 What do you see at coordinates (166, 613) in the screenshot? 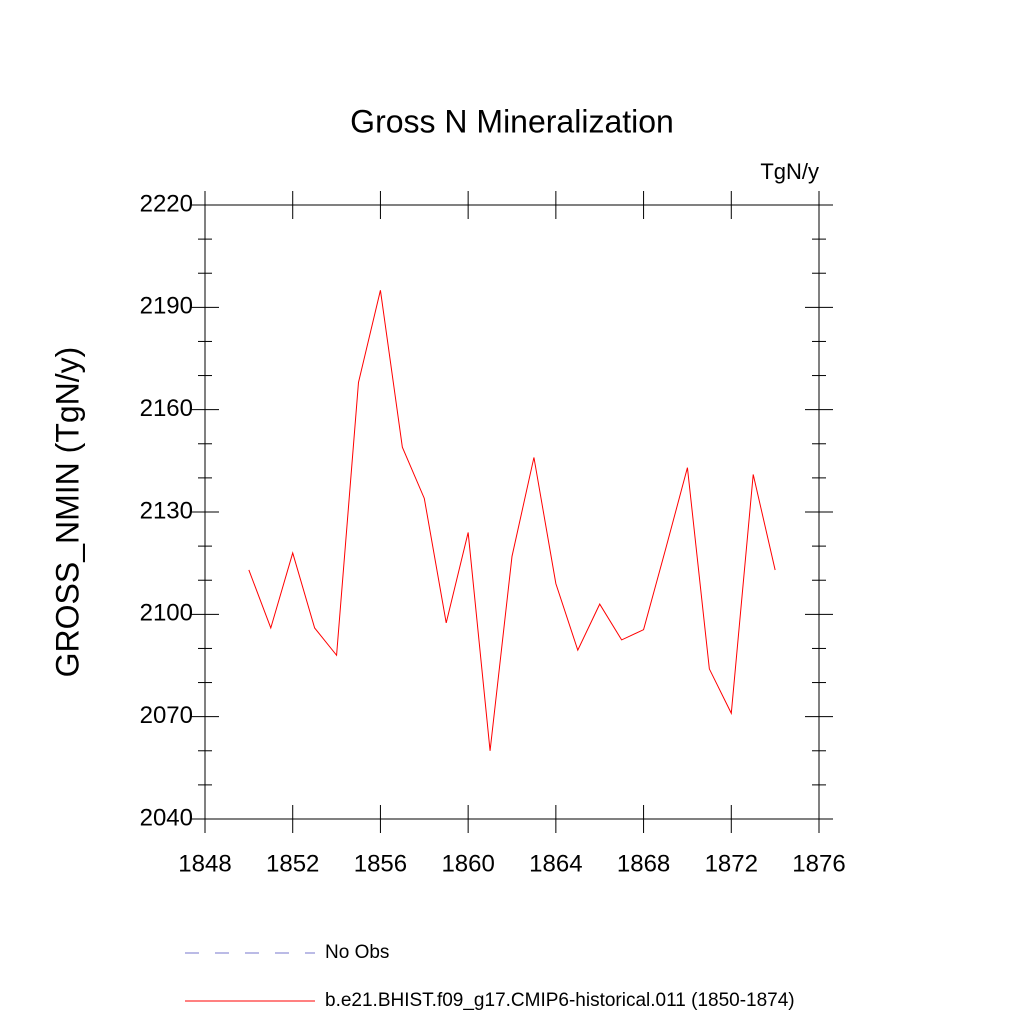
I see `y-tick-label: 2100` at bounding box center [166, 613].